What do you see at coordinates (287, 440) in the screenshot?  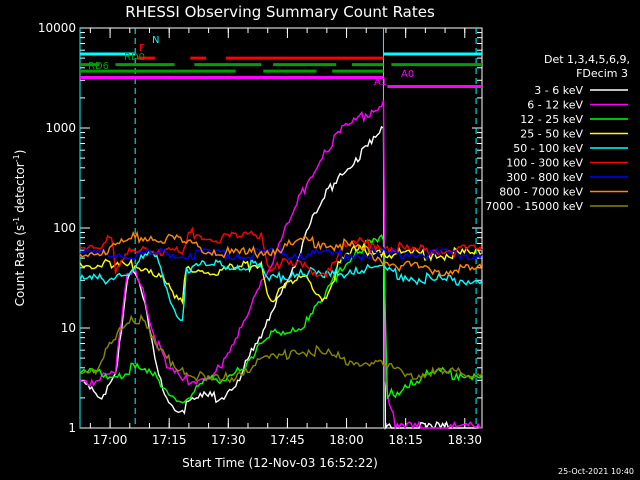 I see `x-tick-label: 17:45` at bounding box center [287, 440].